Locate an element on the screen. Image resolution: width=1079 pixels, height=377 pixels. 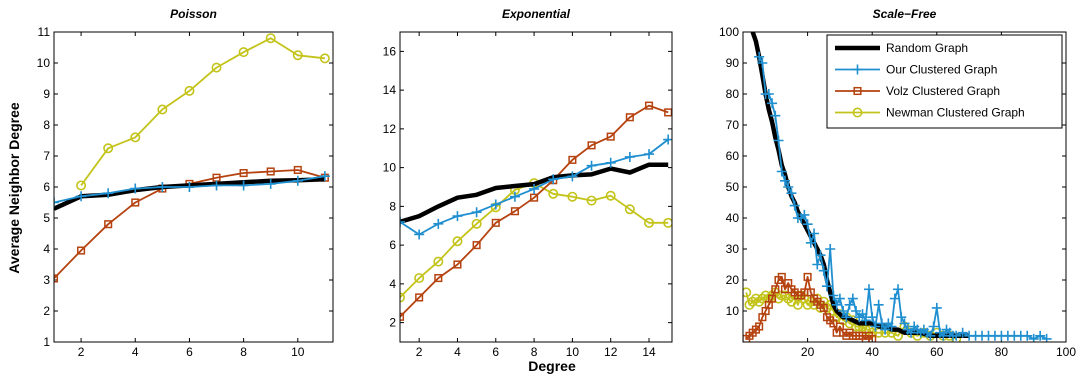
legend-marker-newman is located at coordinates (857, 112).